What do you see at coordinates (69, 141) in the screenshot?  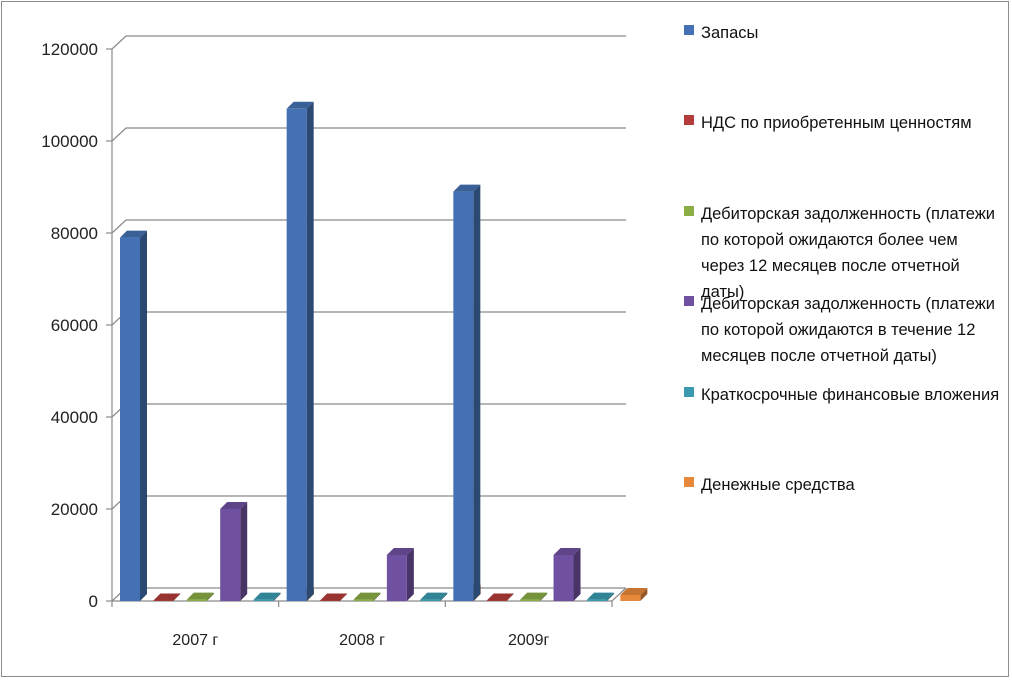 I see `y-tick-label: 100000` at bounding box center [69, 141].